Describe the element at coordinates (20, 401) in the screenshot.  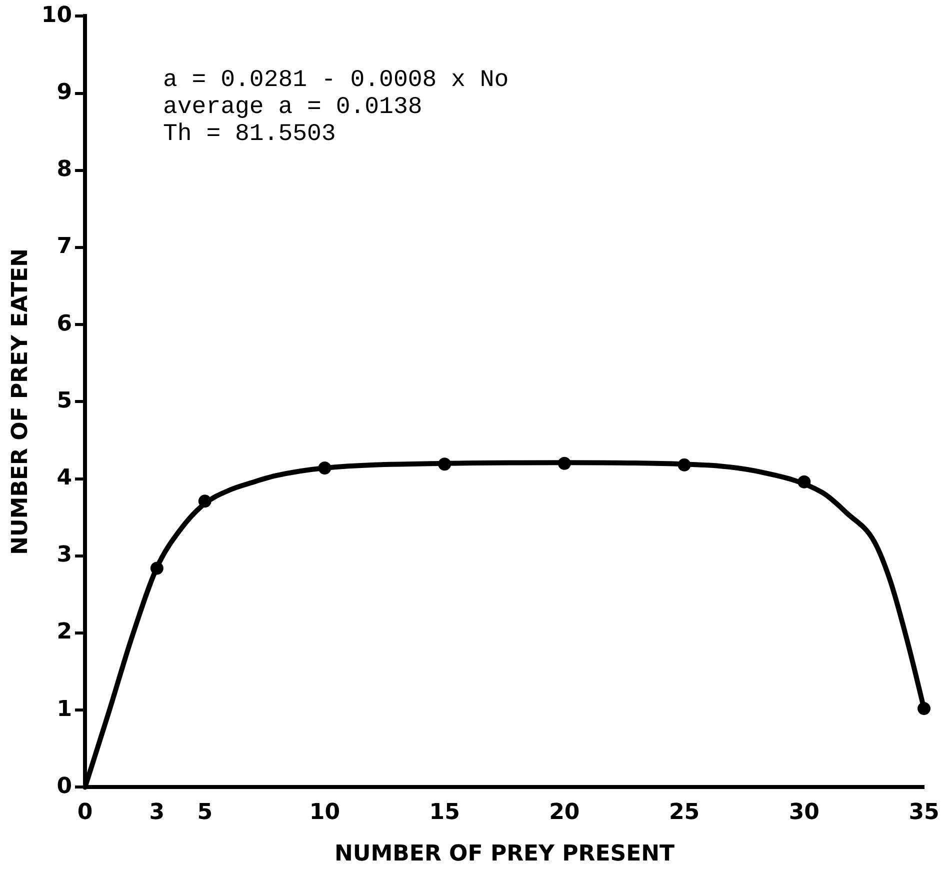
I see `y-axis-title: NUMBER OF PREY EATEN` at that location.